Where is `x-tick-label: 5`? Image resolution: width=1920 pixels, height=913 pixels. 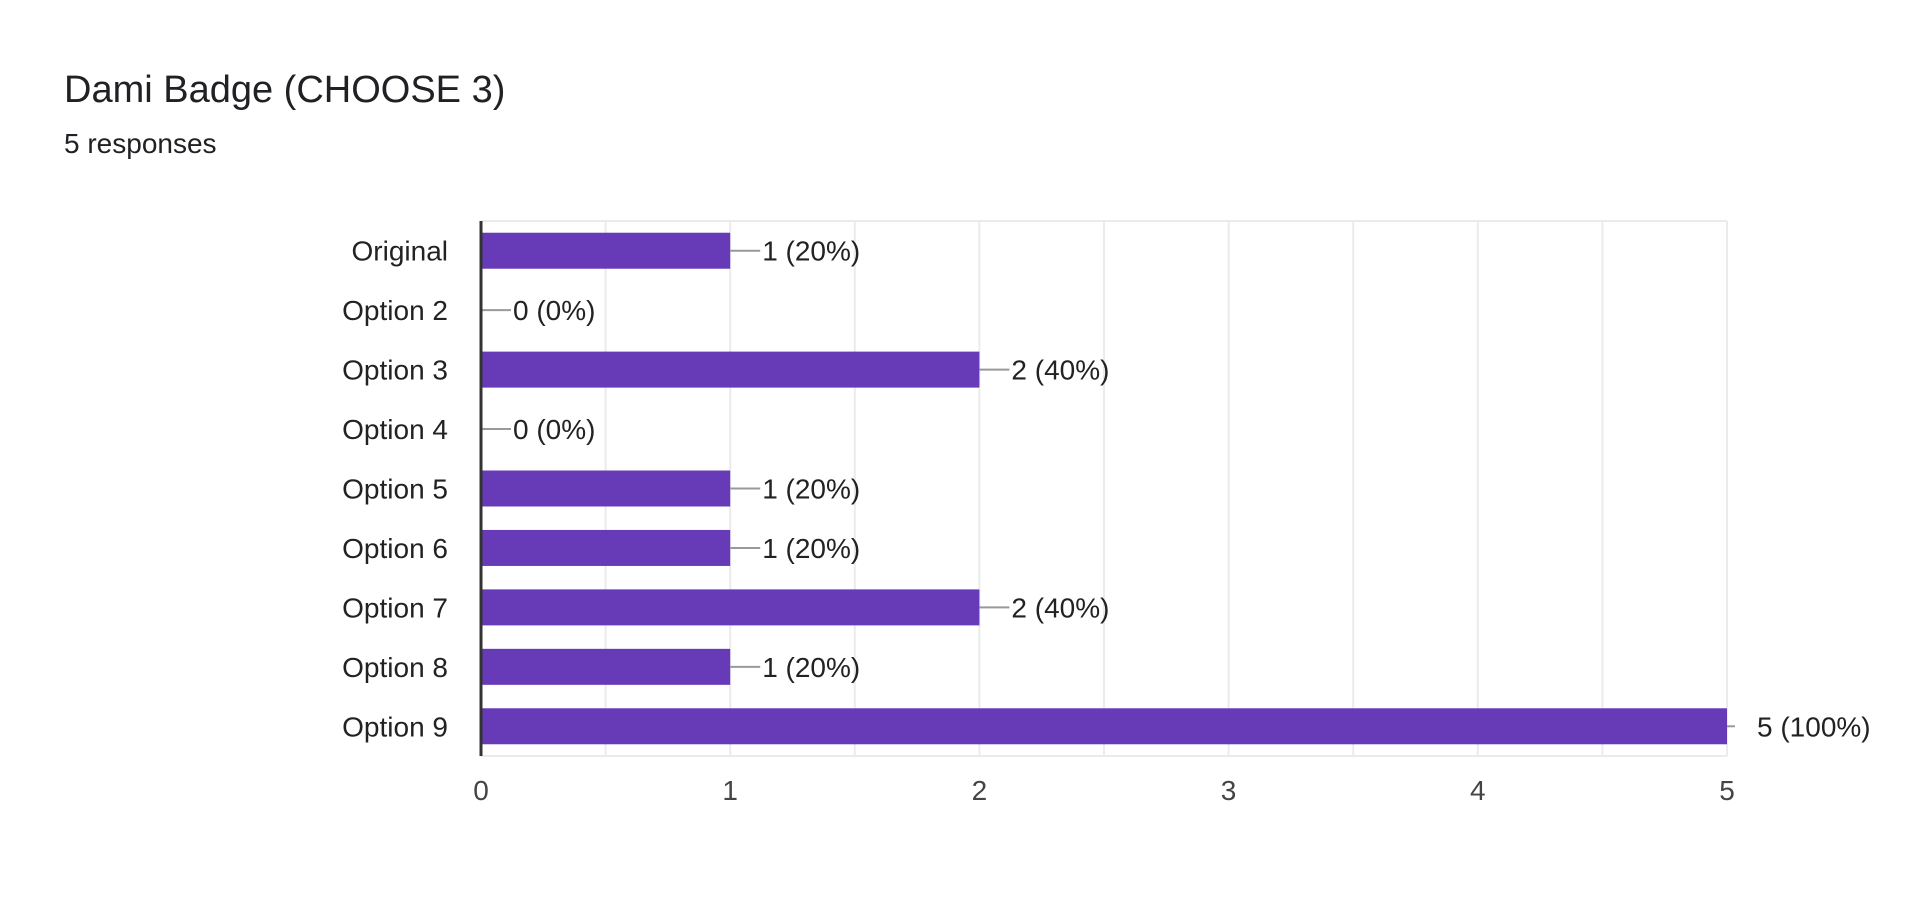
x-tick-label: 5 is located at coordinates (1727, 790).